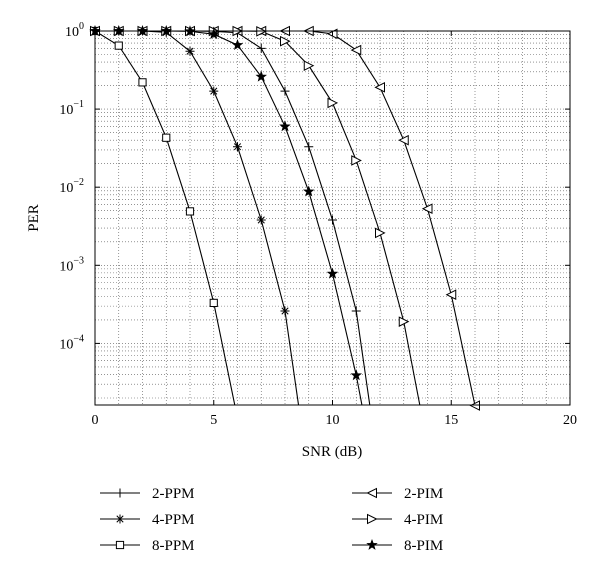  Describe the element at coordinates (147, 494) in the screenshot. I see `legend-entry-2-ppm: 2-PPM` at that location.